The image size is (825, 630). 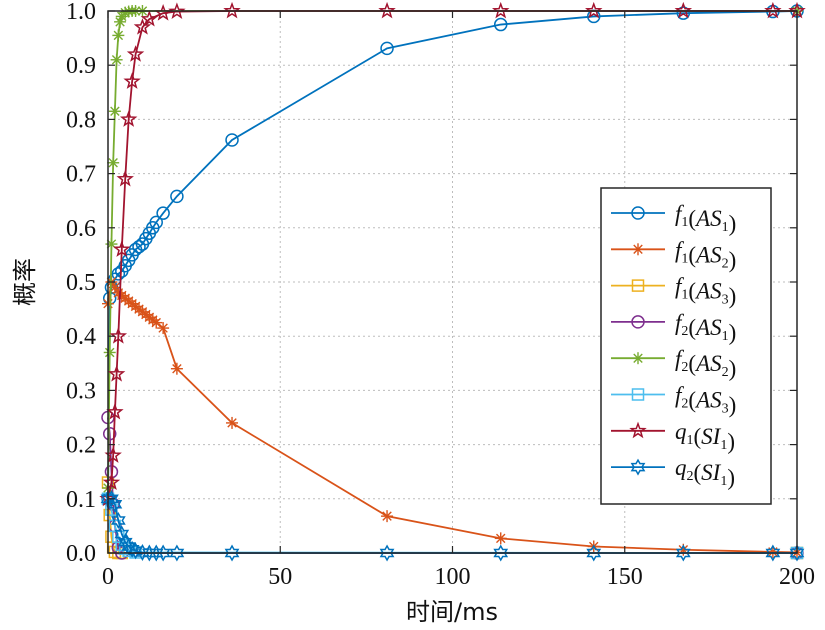 I want to click on legend-entry: f1(AS2), so click(x=673, y=254).